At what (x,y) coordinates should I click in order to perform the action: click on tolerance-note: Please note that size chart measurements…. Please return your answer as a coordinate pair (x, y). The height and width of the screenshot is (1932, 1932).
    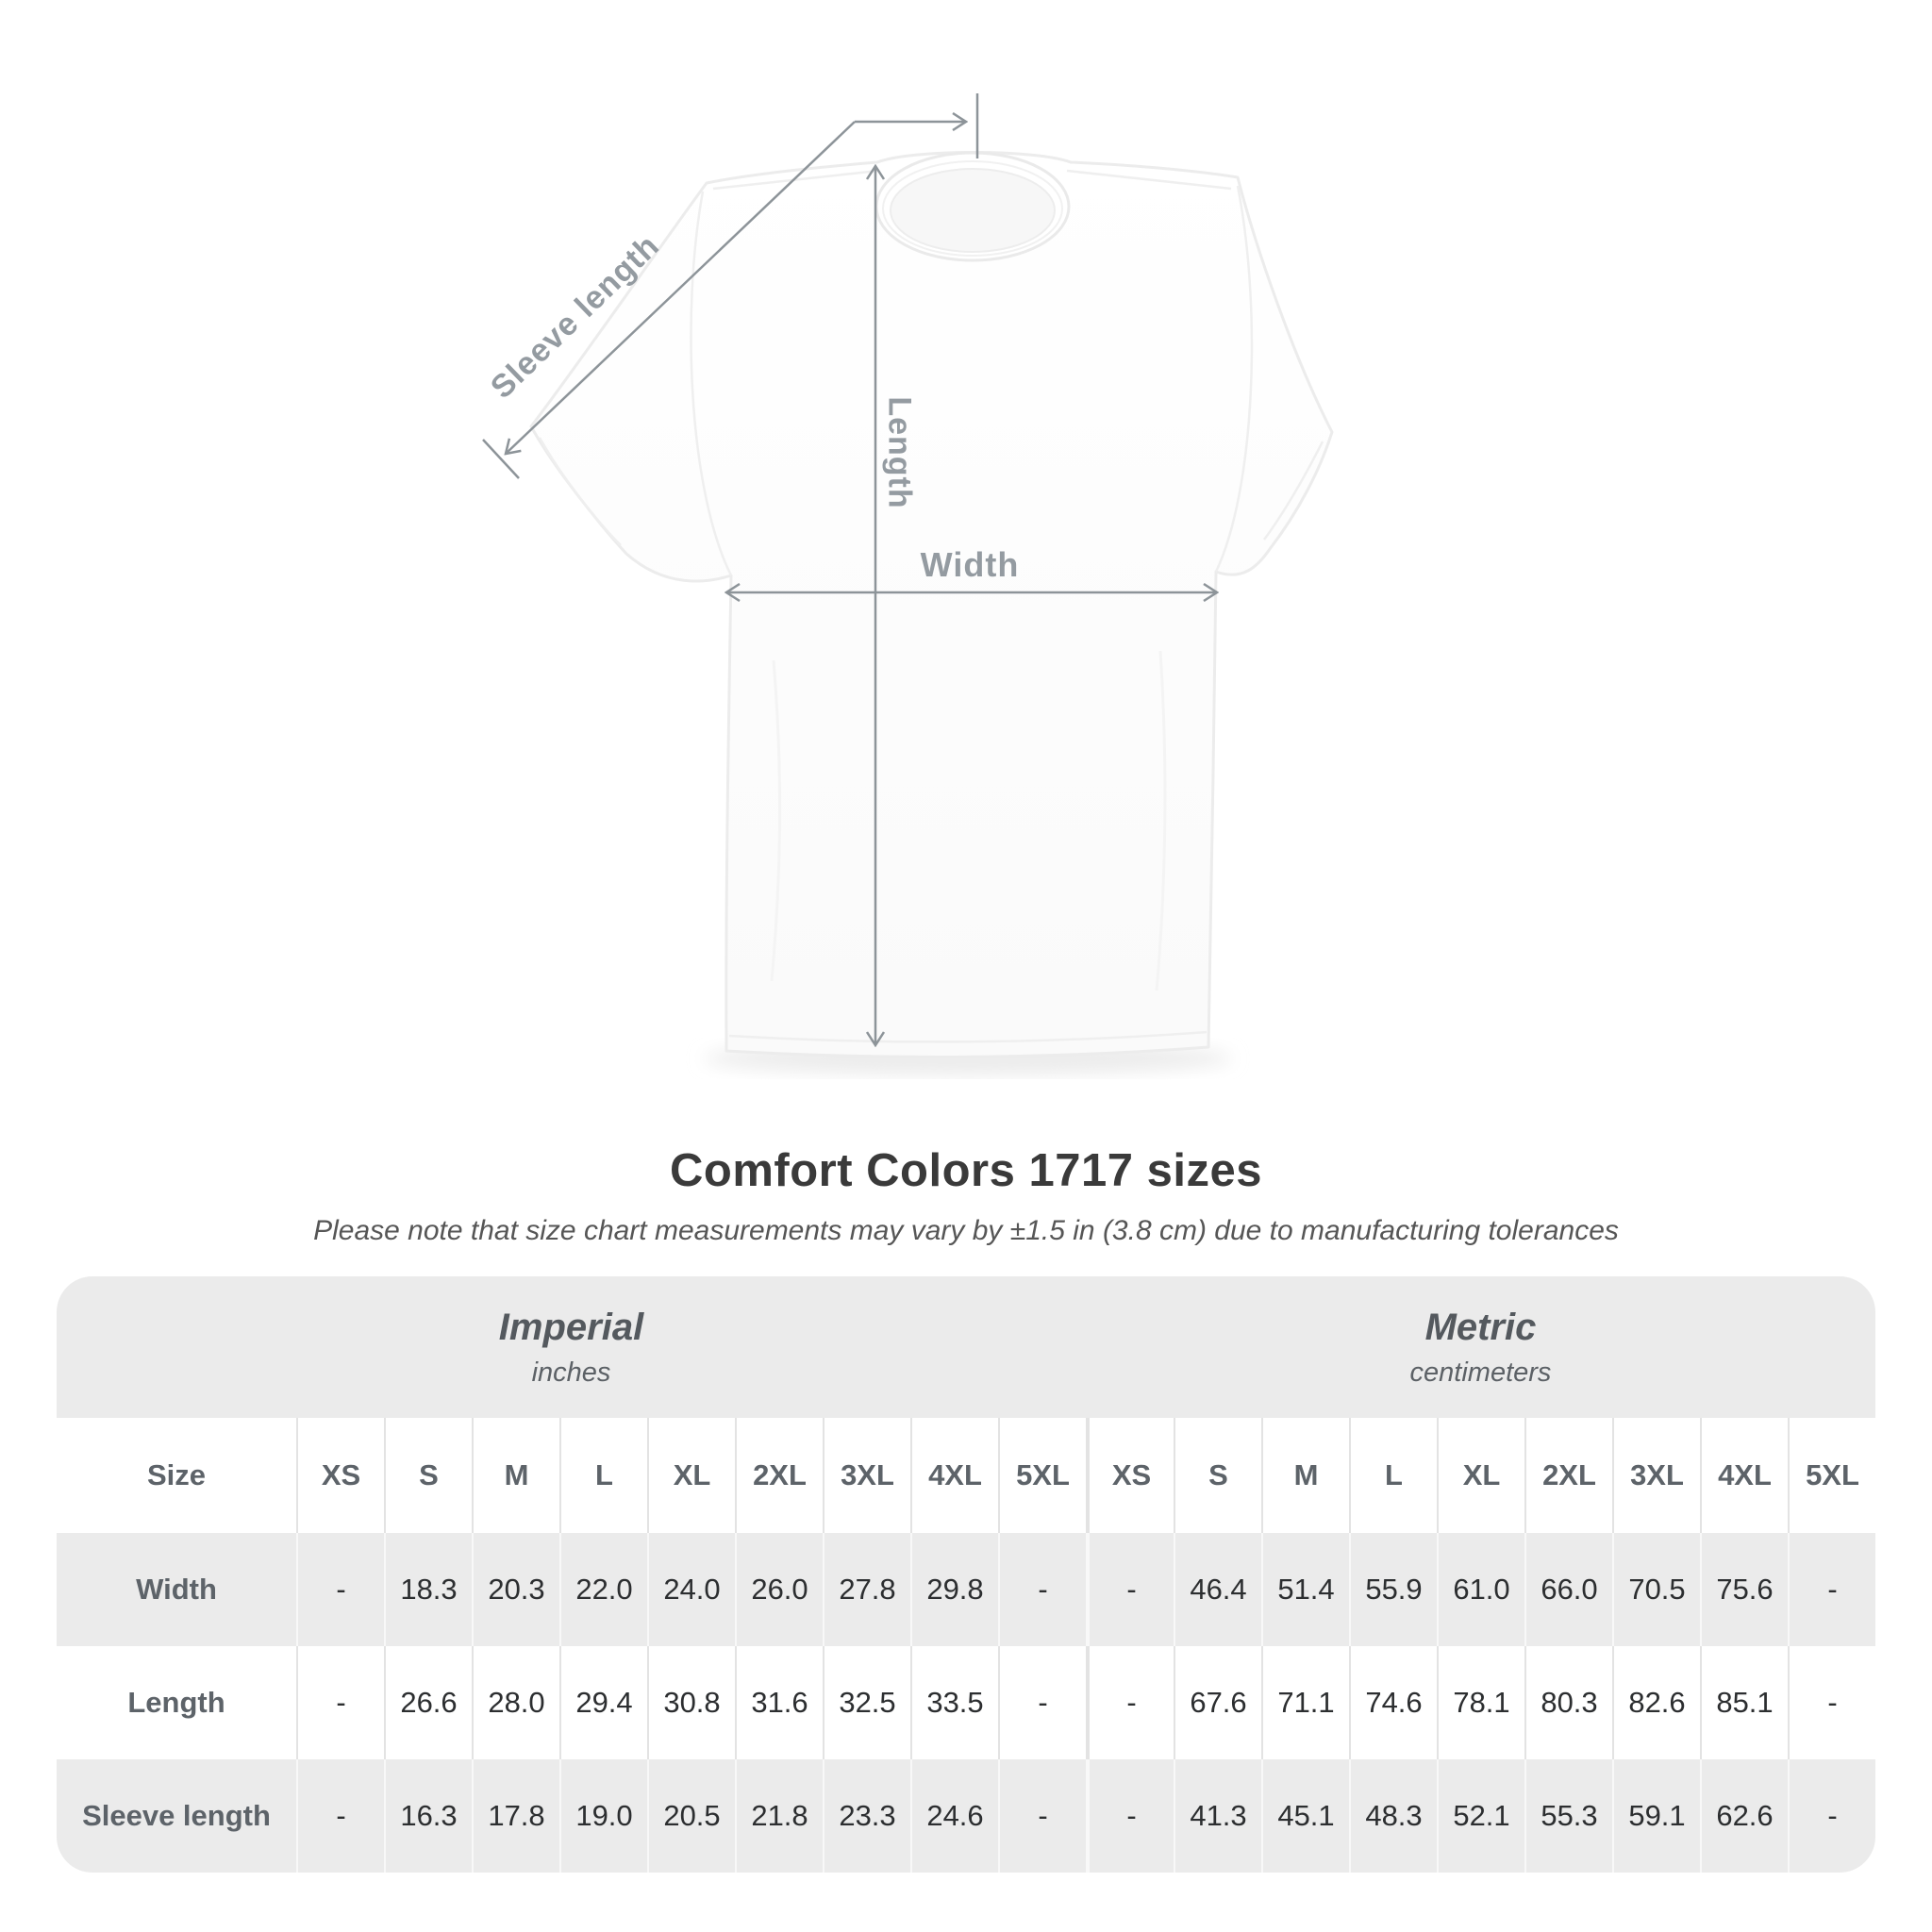
    Looking at the image, I should click on (966, 1231).